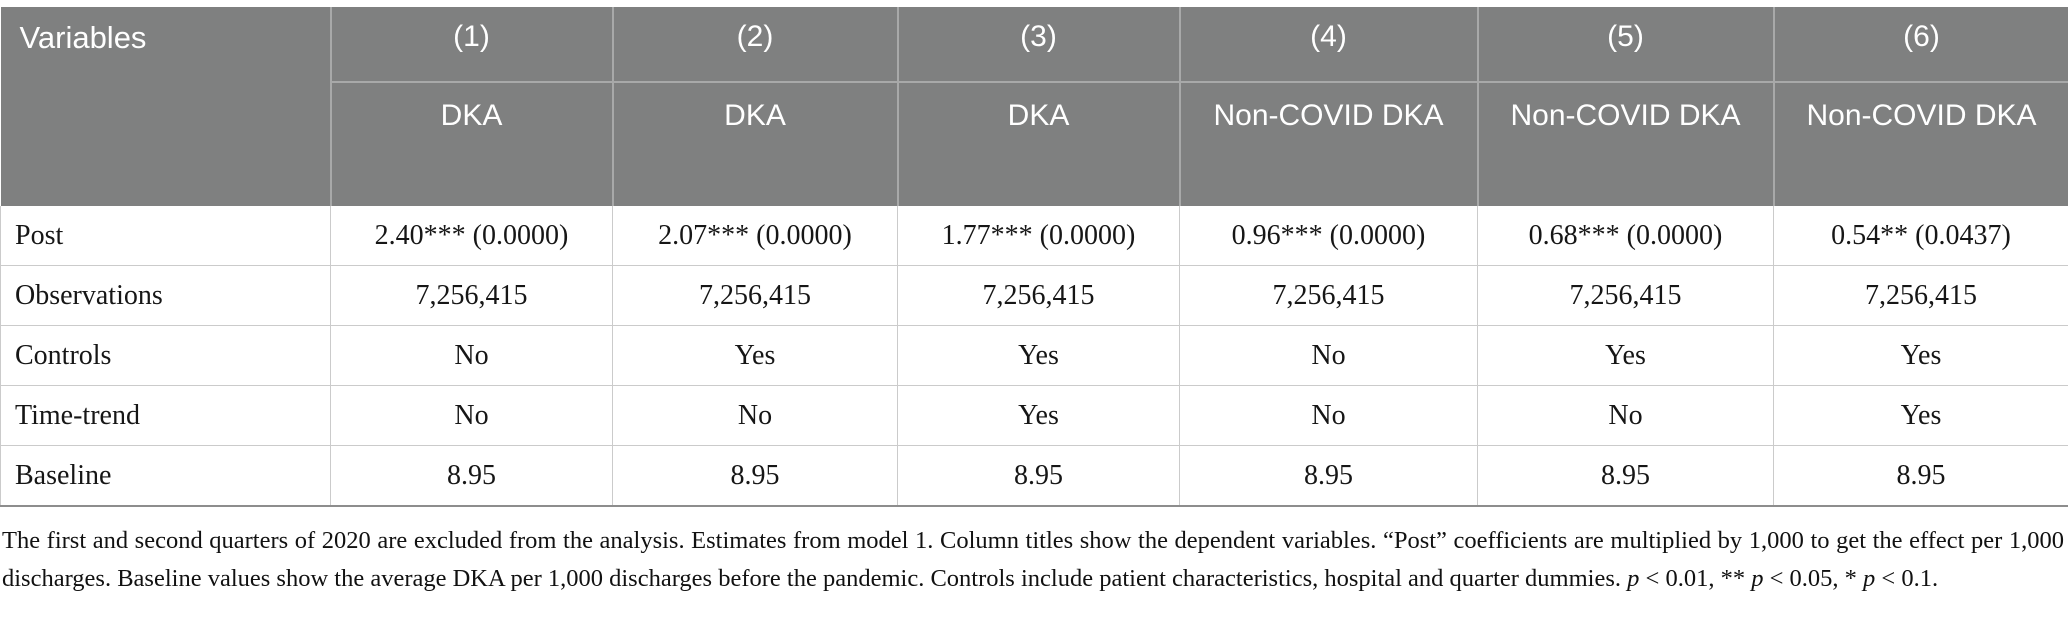 This screenshot has height=627, width=2068. What do you see at coordinates (1329, 44) in the screenshot?
I see `header-model-4: (4)` at bounding box center [1329, 44].